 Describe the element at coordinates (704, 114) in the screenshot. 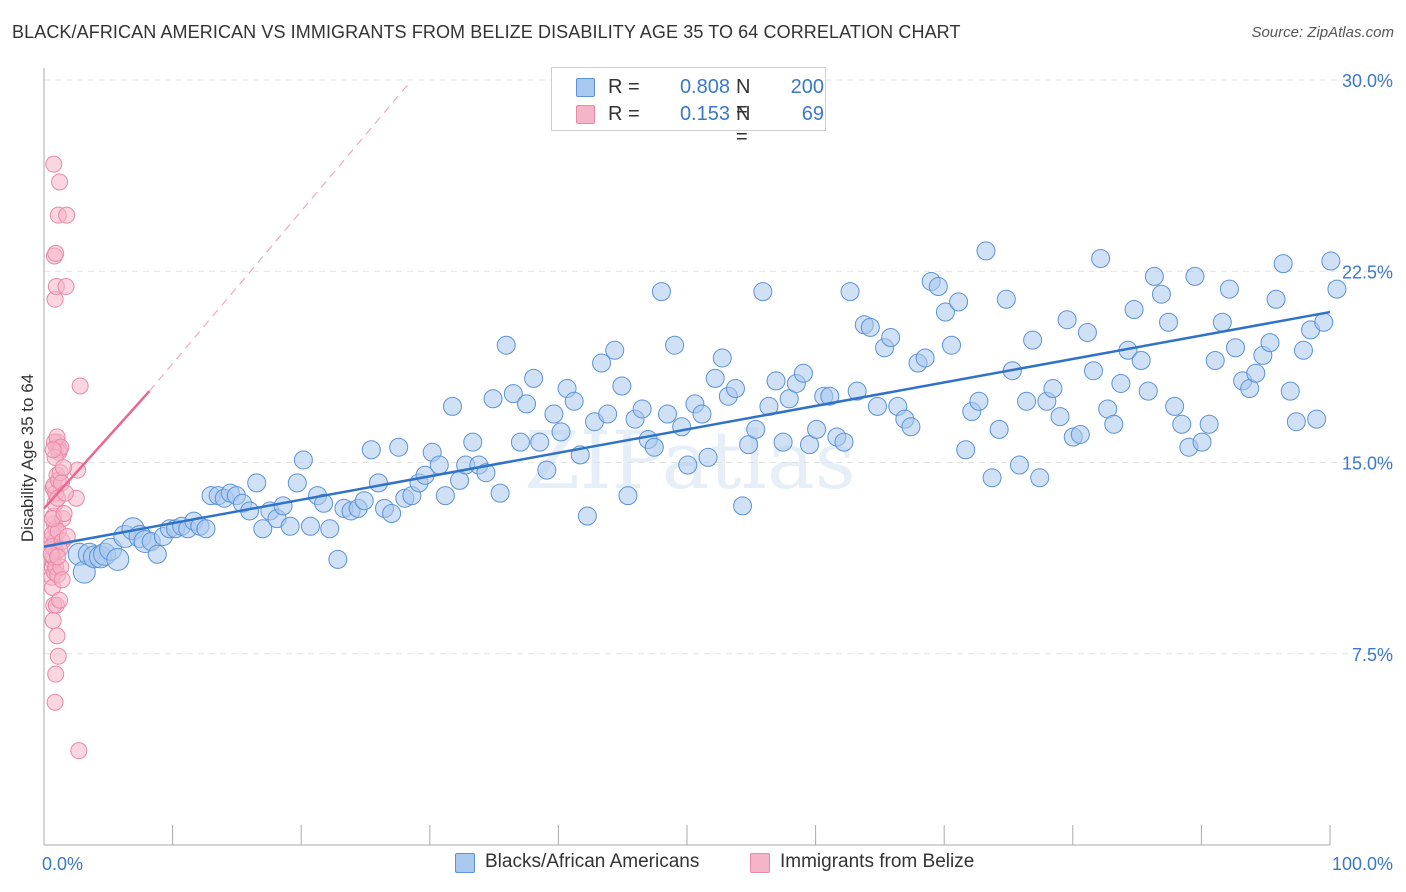

I see `r-value: 0.153` at that location.